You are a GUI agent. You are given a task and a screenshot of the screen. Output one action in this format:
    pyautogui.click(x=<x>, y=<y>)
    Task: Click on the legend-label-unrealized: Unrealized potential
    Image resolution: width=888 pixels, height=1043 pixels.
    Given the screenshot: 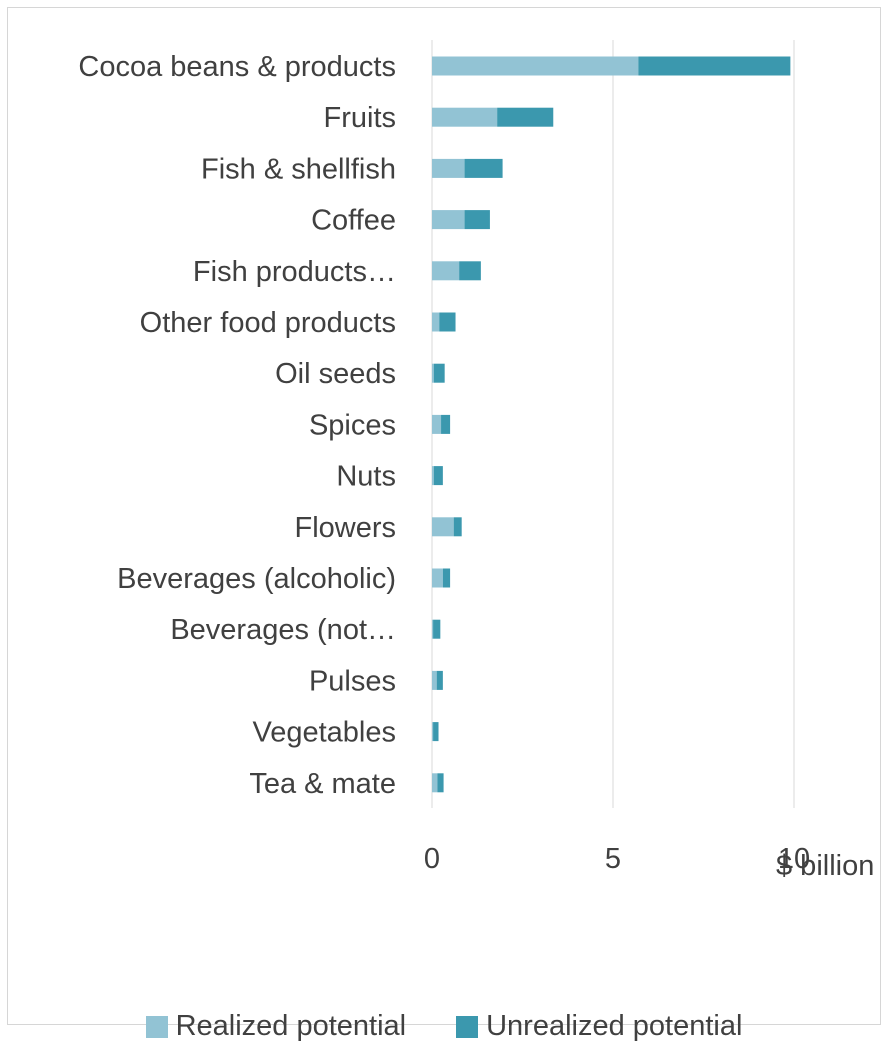 What is the action you would take?
    pyautogui.click(x=614, y=1026)
    